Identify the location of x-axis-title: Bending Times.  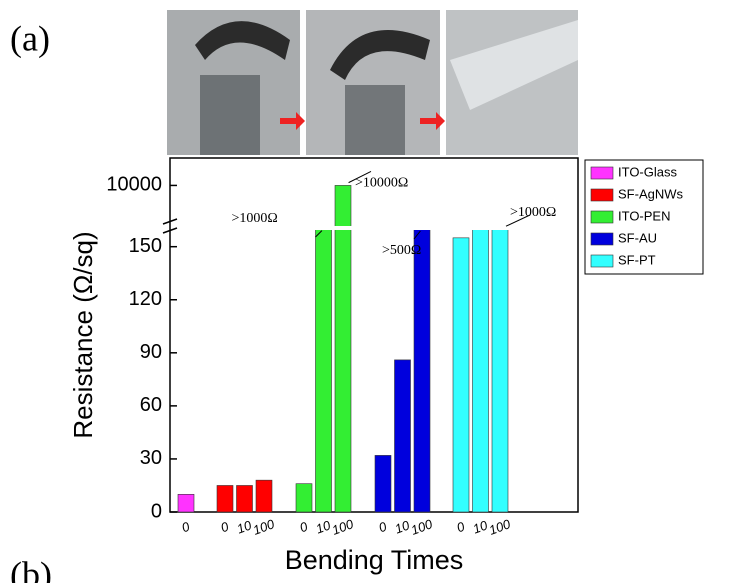
(374, 560).